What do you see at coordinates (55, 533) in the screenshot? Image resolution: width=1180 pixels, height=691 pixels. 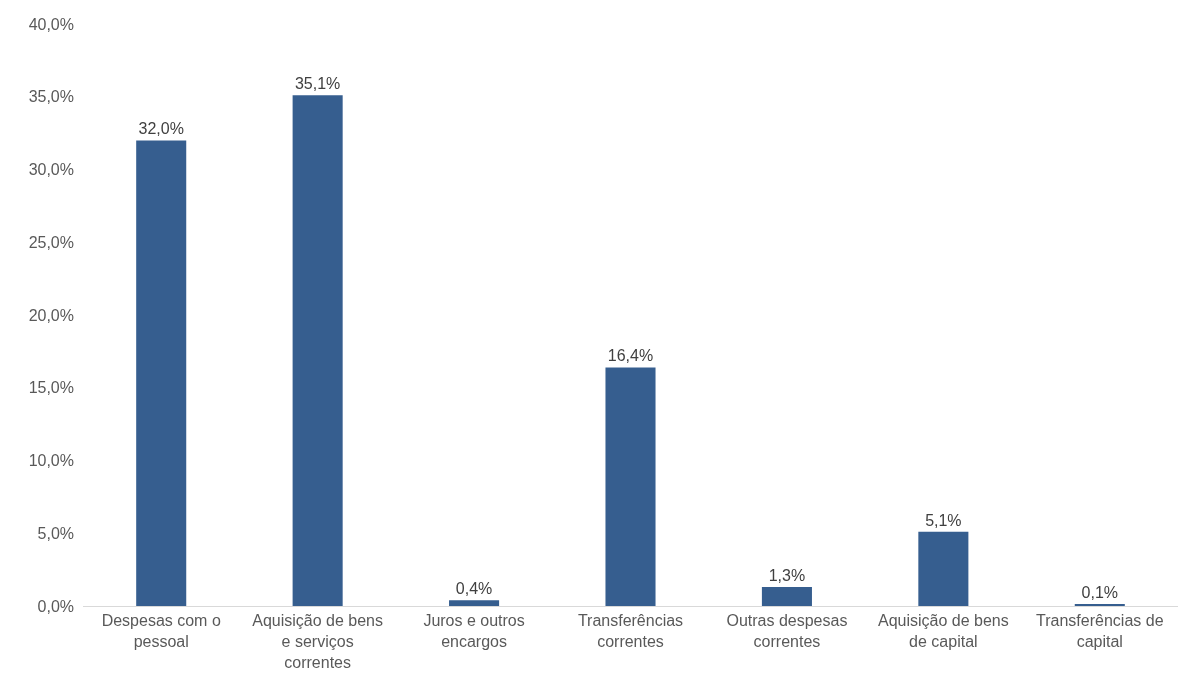 I see `y-tick-label: 5,0%` at bounding box center [55, 533].